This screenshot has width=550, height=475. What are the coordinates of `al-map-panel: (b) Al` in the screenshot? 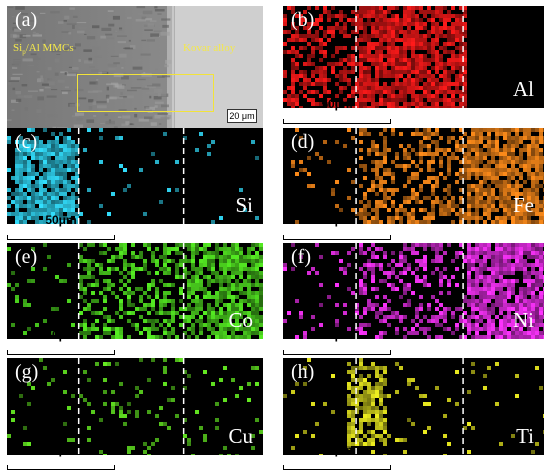 It's located at (413, 57).